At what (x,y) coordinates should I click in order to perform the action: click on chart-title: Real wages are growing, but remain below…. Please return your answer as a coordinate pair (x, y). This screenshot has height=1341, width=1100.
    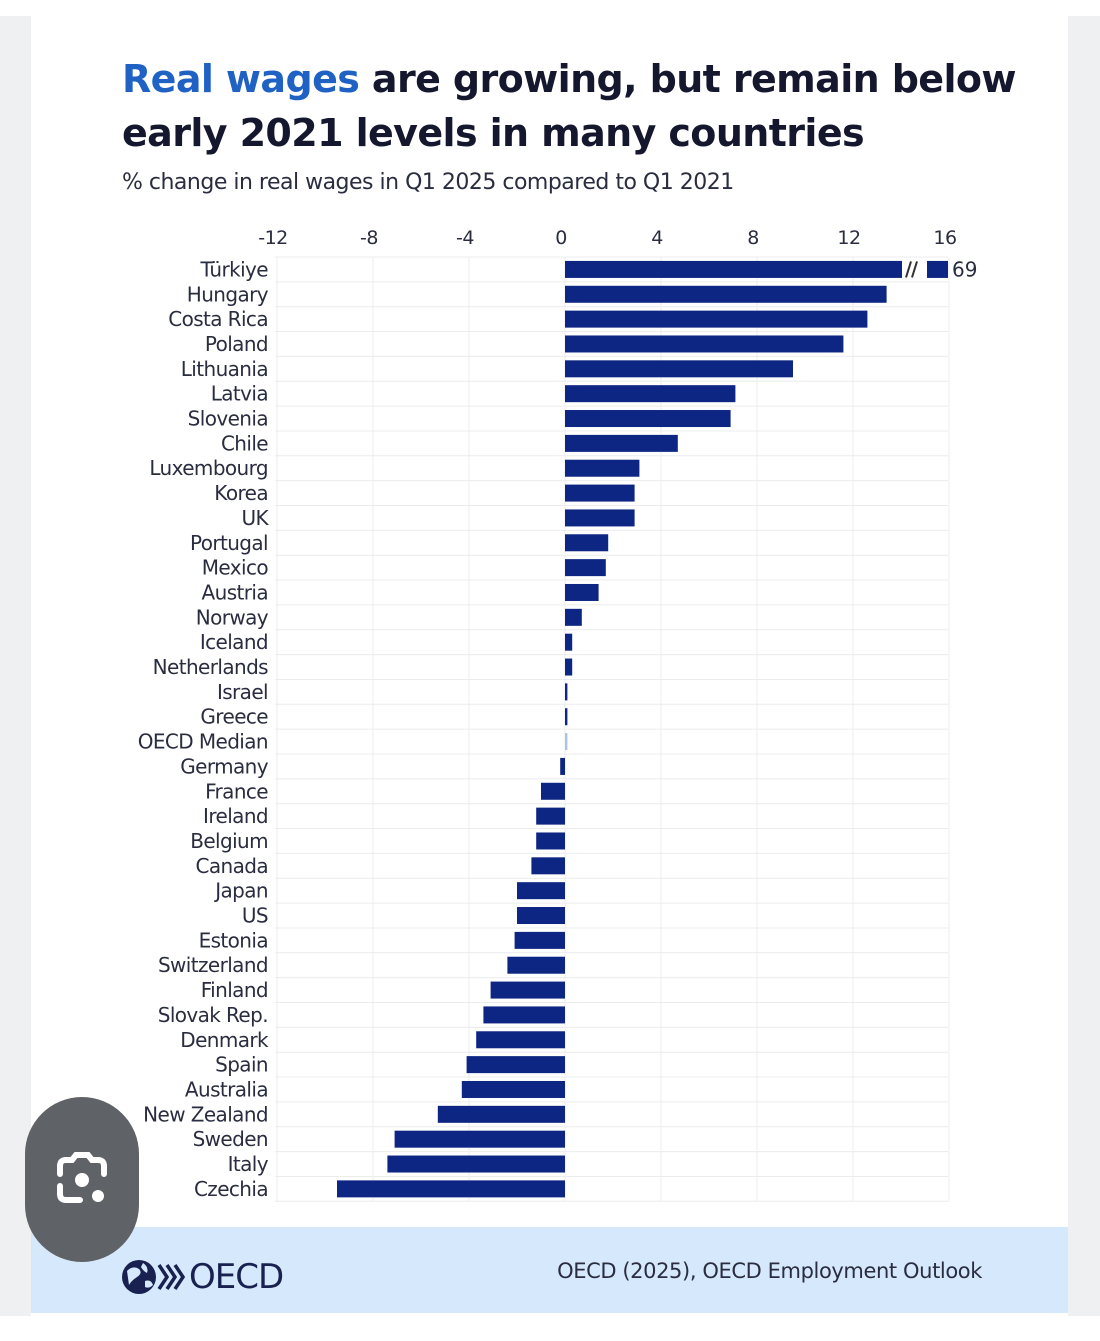
    Looking at the image, I should click on (572, 106).